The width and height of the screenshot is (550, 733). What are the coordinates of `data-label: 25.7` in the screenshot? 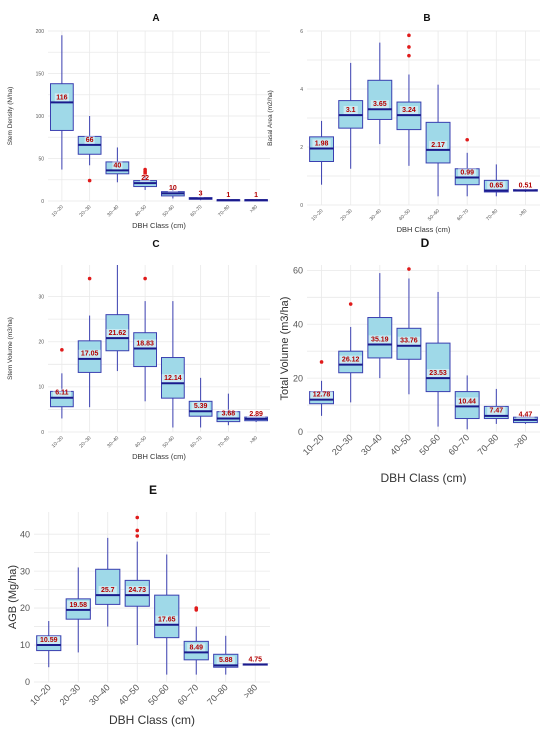 It's located at (108, 590).